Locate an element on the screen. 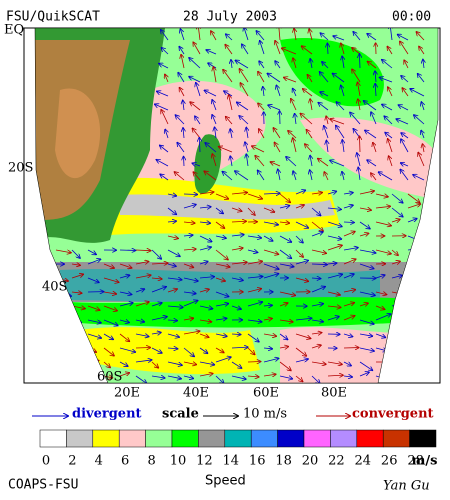 This screenshot has height=500, width=450. colorbar-label: 12 is located at coordinates (204, 461).